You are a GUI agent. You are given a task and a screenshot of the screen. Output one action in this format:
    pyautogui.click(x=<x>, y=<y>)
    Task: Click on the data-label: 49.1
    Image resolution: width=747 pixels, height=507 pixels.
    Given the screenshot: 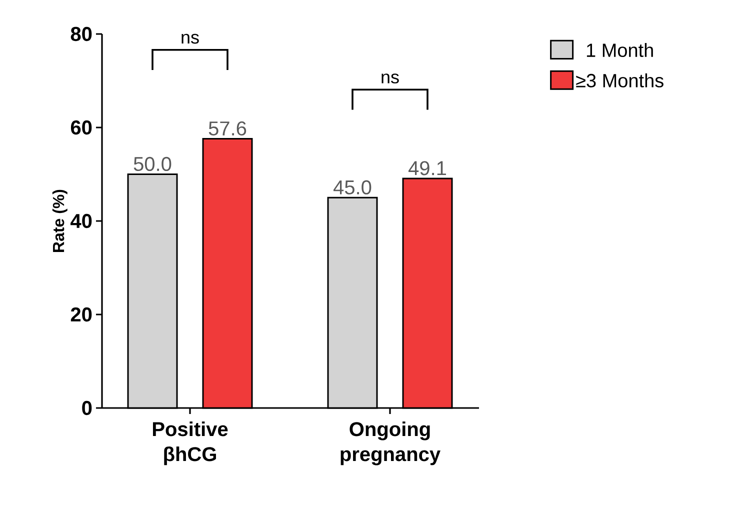 What is the action you would take?
    pyautogui.click(x=427, y=168)
    